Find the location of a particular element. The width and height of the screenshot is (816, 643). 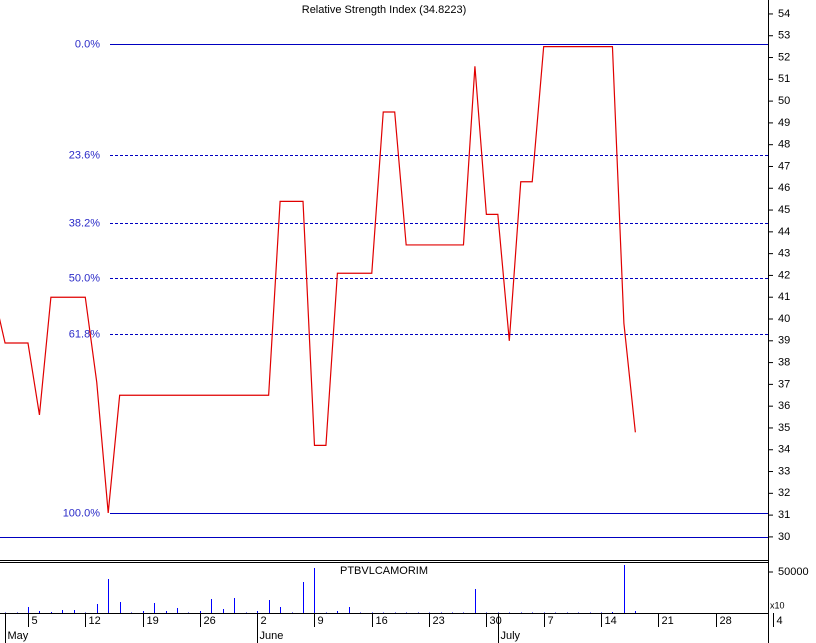

fib-level-label: 50.0% is located at coordinates (84, 278).